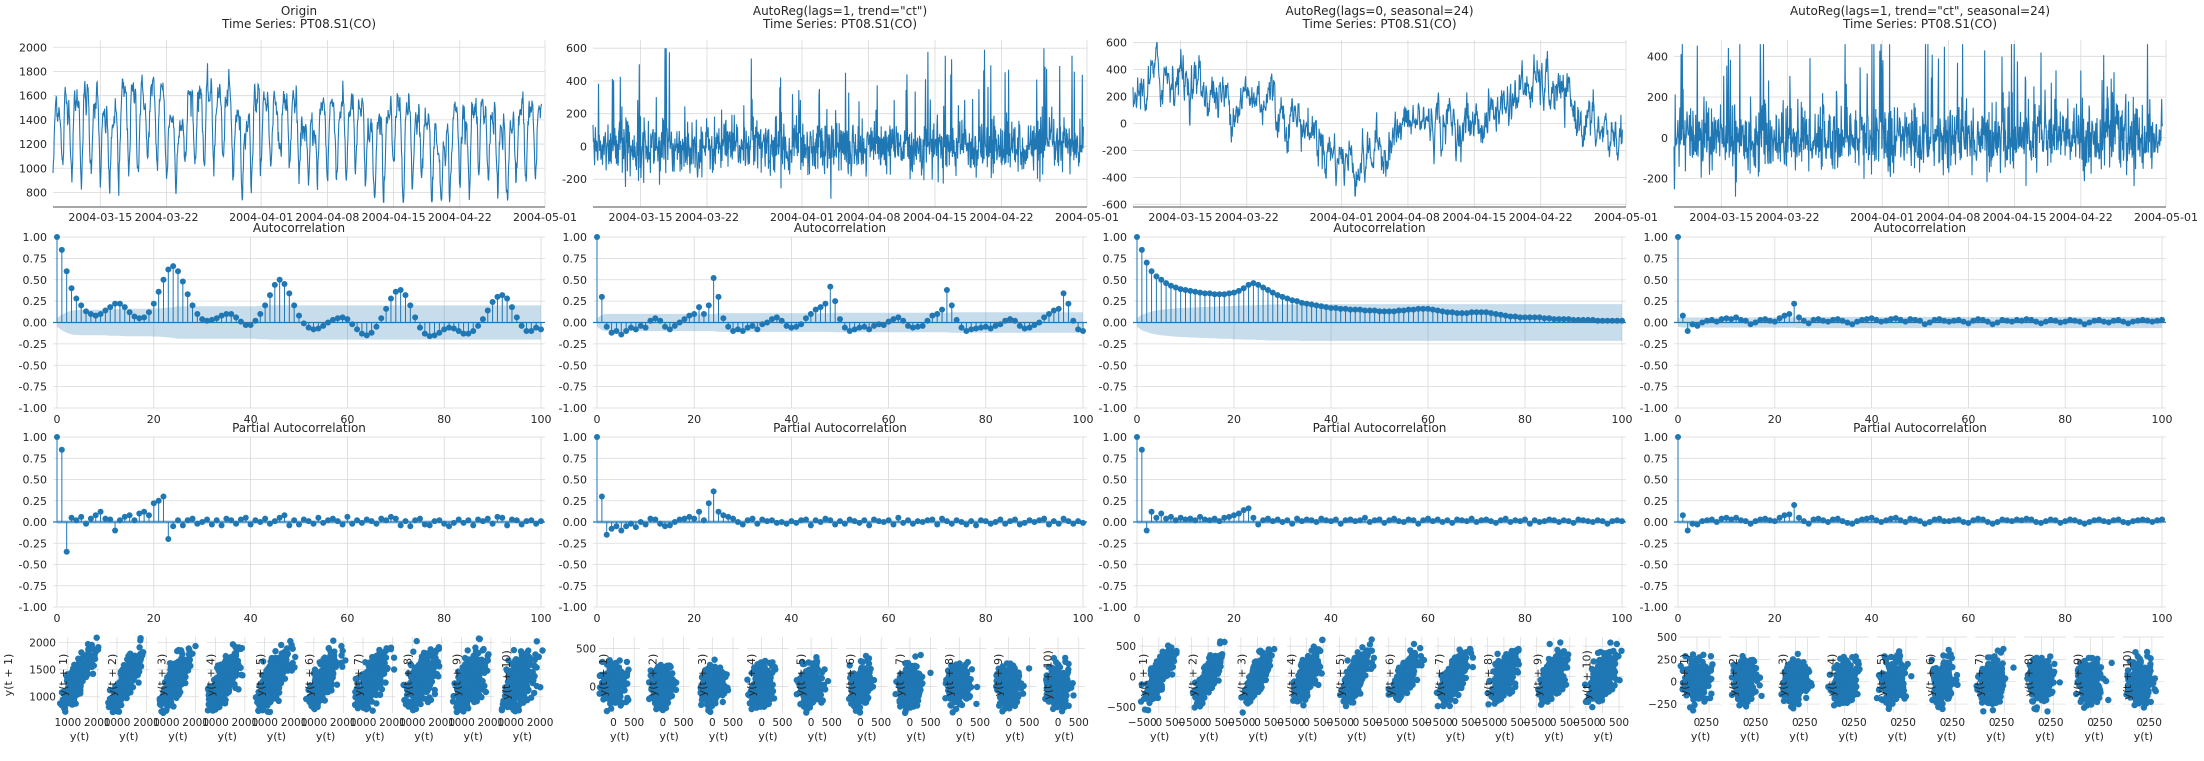 The width and height of the screenshot is (2204, 761). I want to click on y-tick-label: -0.25, so click(33, 344).